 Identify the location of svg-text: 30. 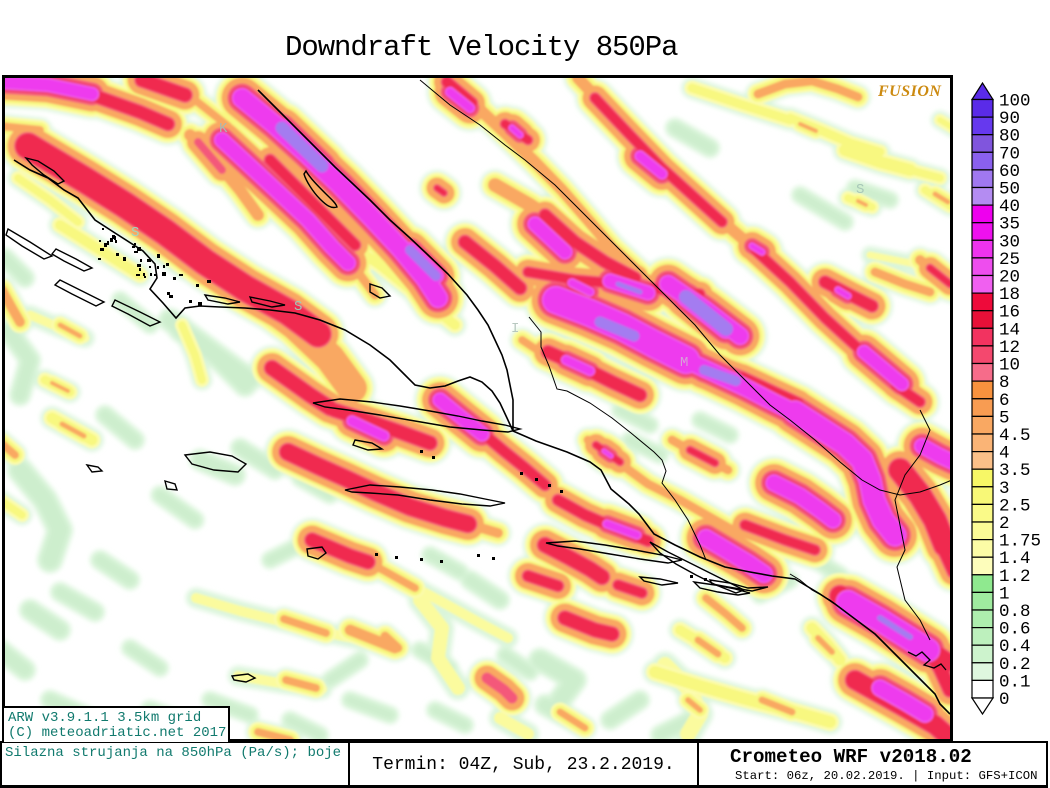
(1009, 242).